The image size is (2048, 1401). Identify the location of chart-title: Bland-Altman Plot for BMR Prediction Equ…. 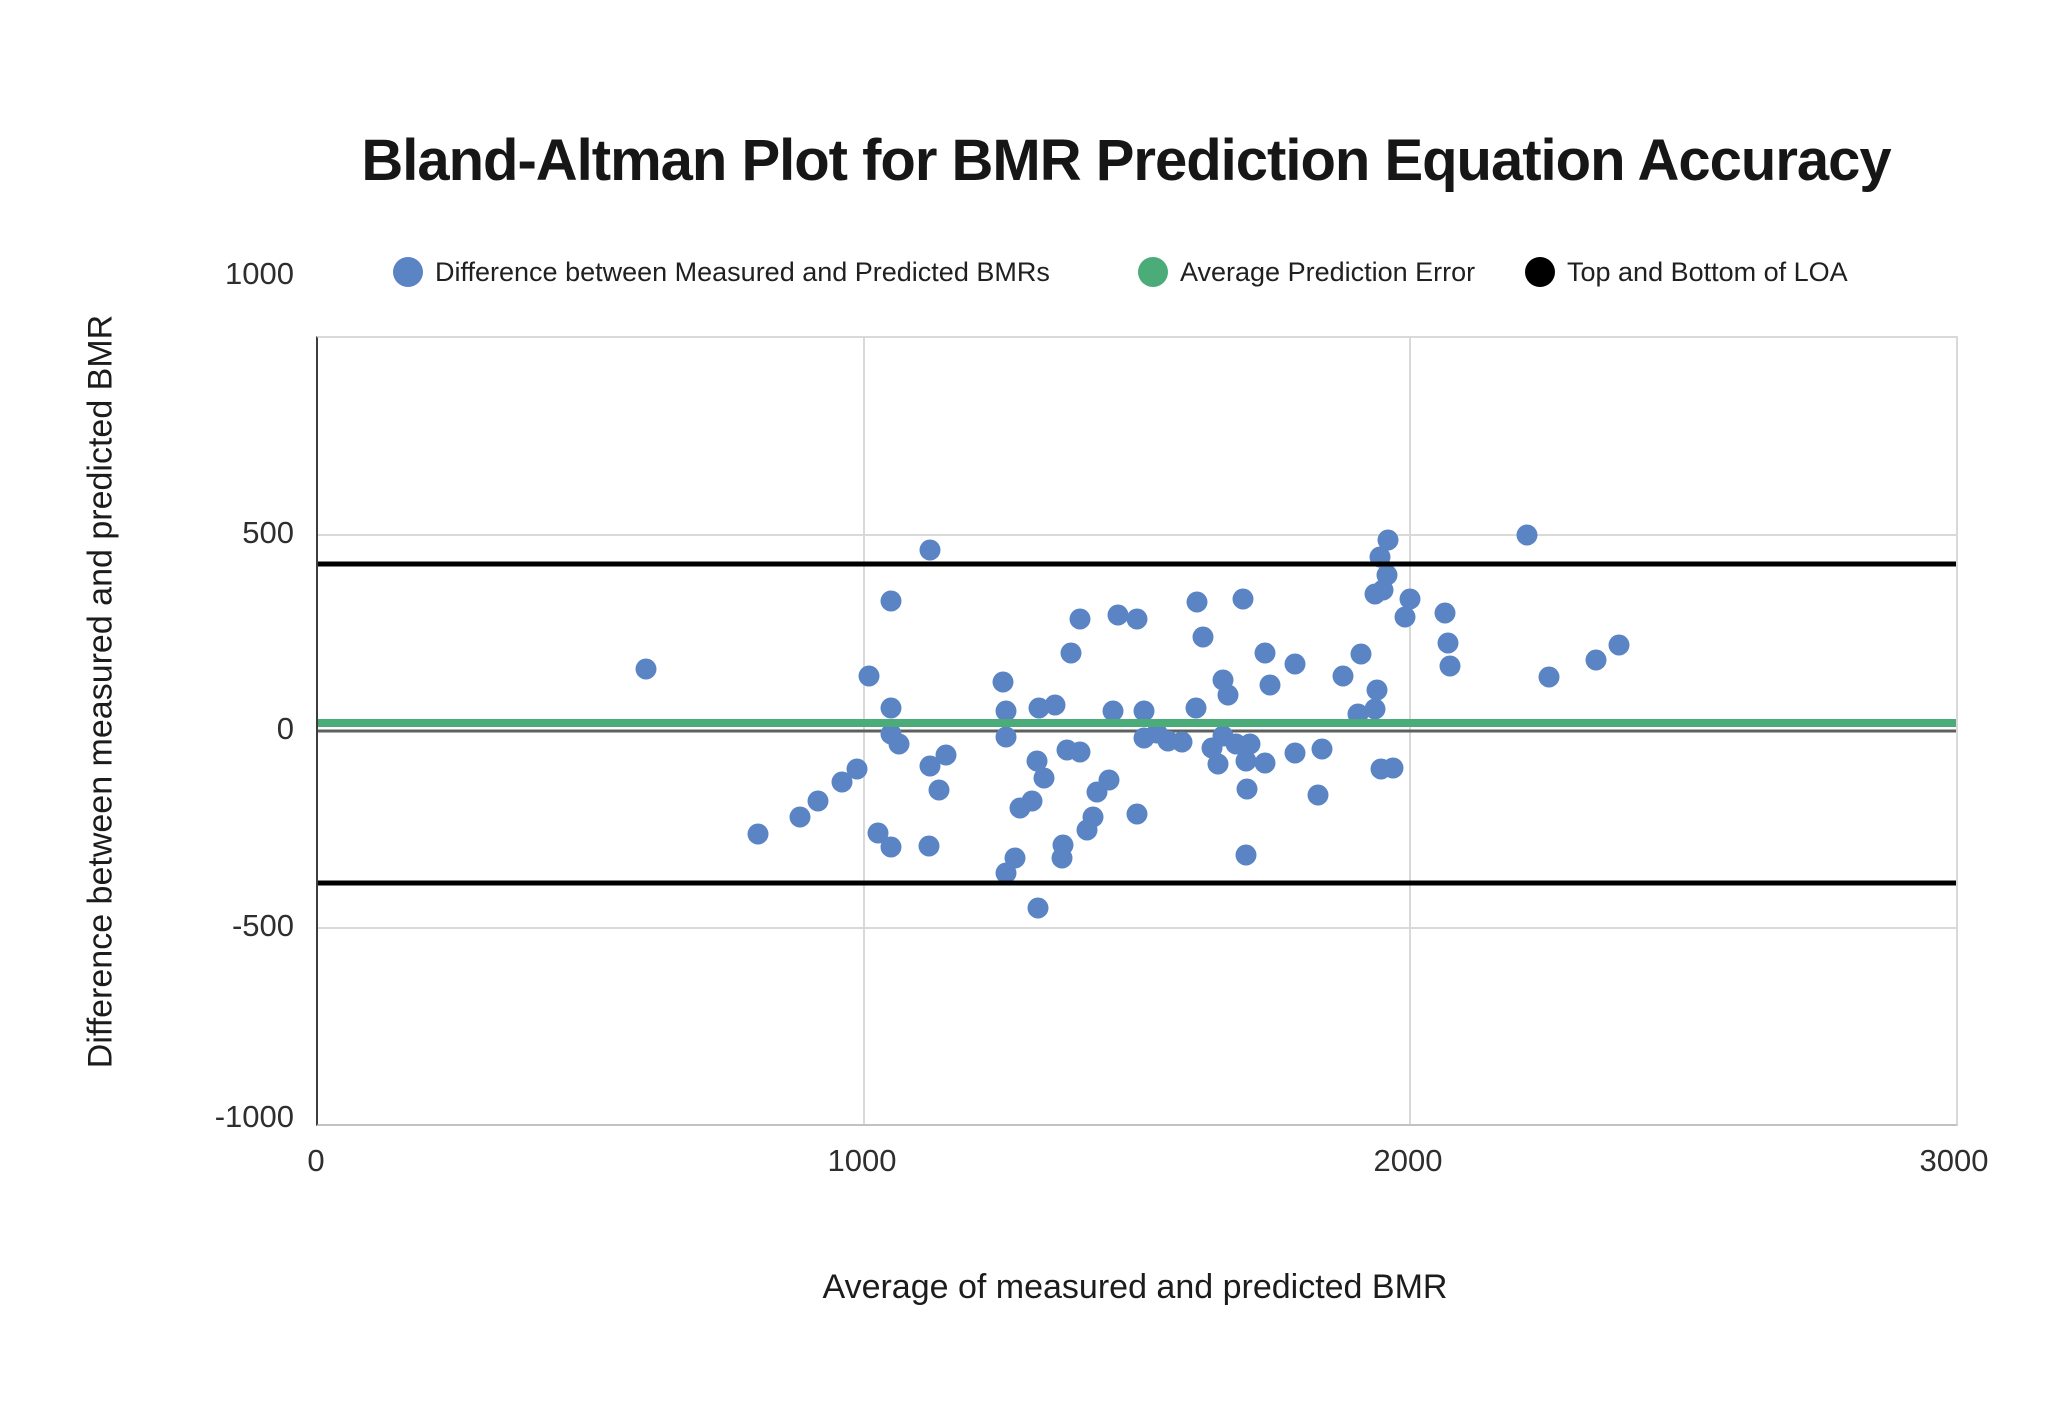
(1126, 160).